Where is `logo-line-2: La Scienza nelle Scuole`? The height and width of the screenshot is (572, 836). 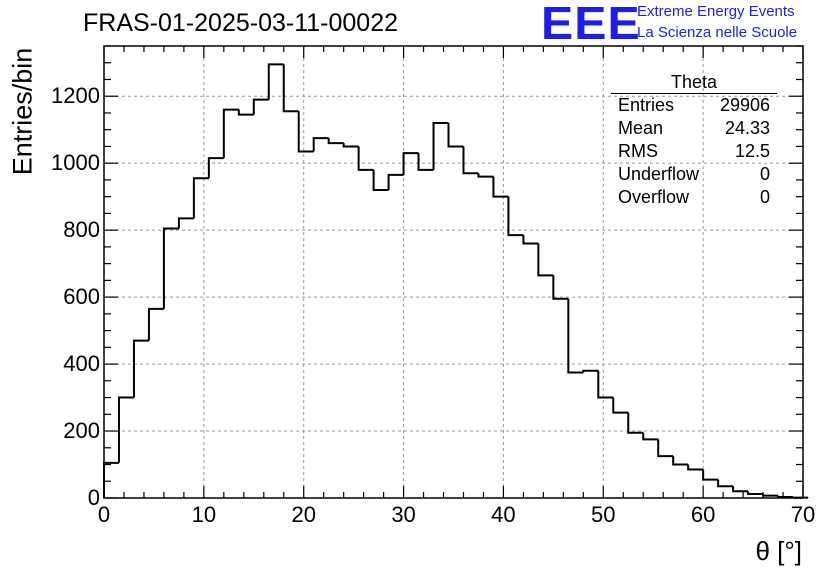 logo-line-2: La Scienza nelle Scuole is located at coordinates (717, 32).